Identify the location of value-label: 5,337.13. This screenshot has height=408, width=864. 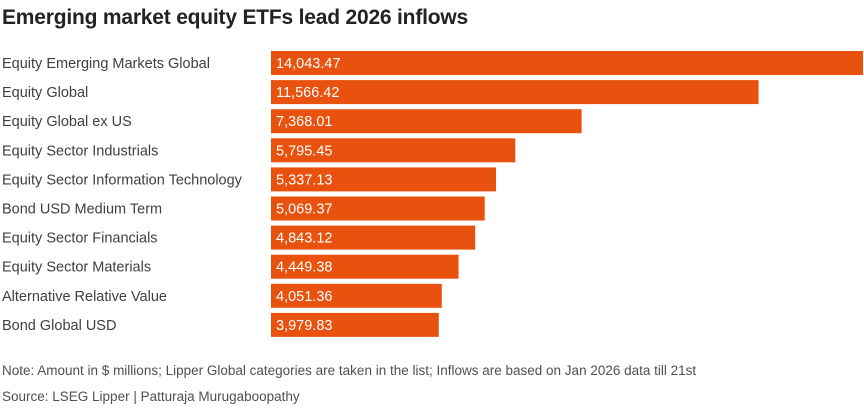
(304, 180).